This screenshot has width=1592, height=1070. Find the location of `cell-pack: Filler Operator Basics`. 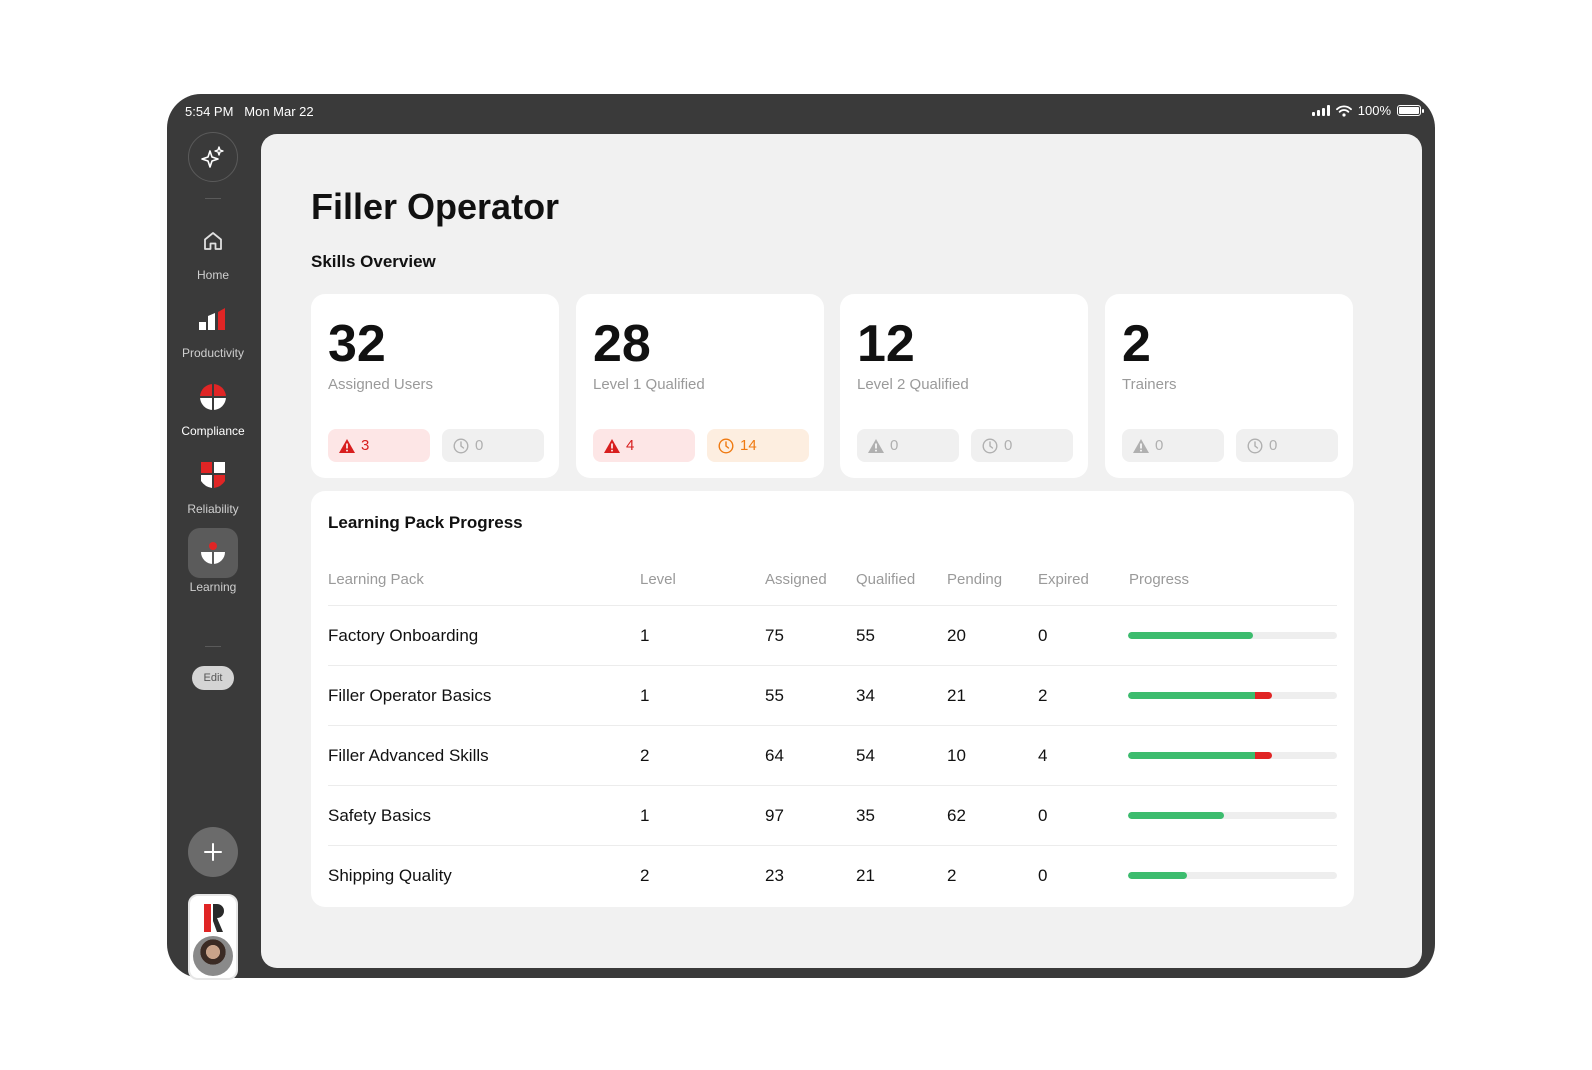

cell-pack: Filler Operator Basics is located at coordinates (410, 695).